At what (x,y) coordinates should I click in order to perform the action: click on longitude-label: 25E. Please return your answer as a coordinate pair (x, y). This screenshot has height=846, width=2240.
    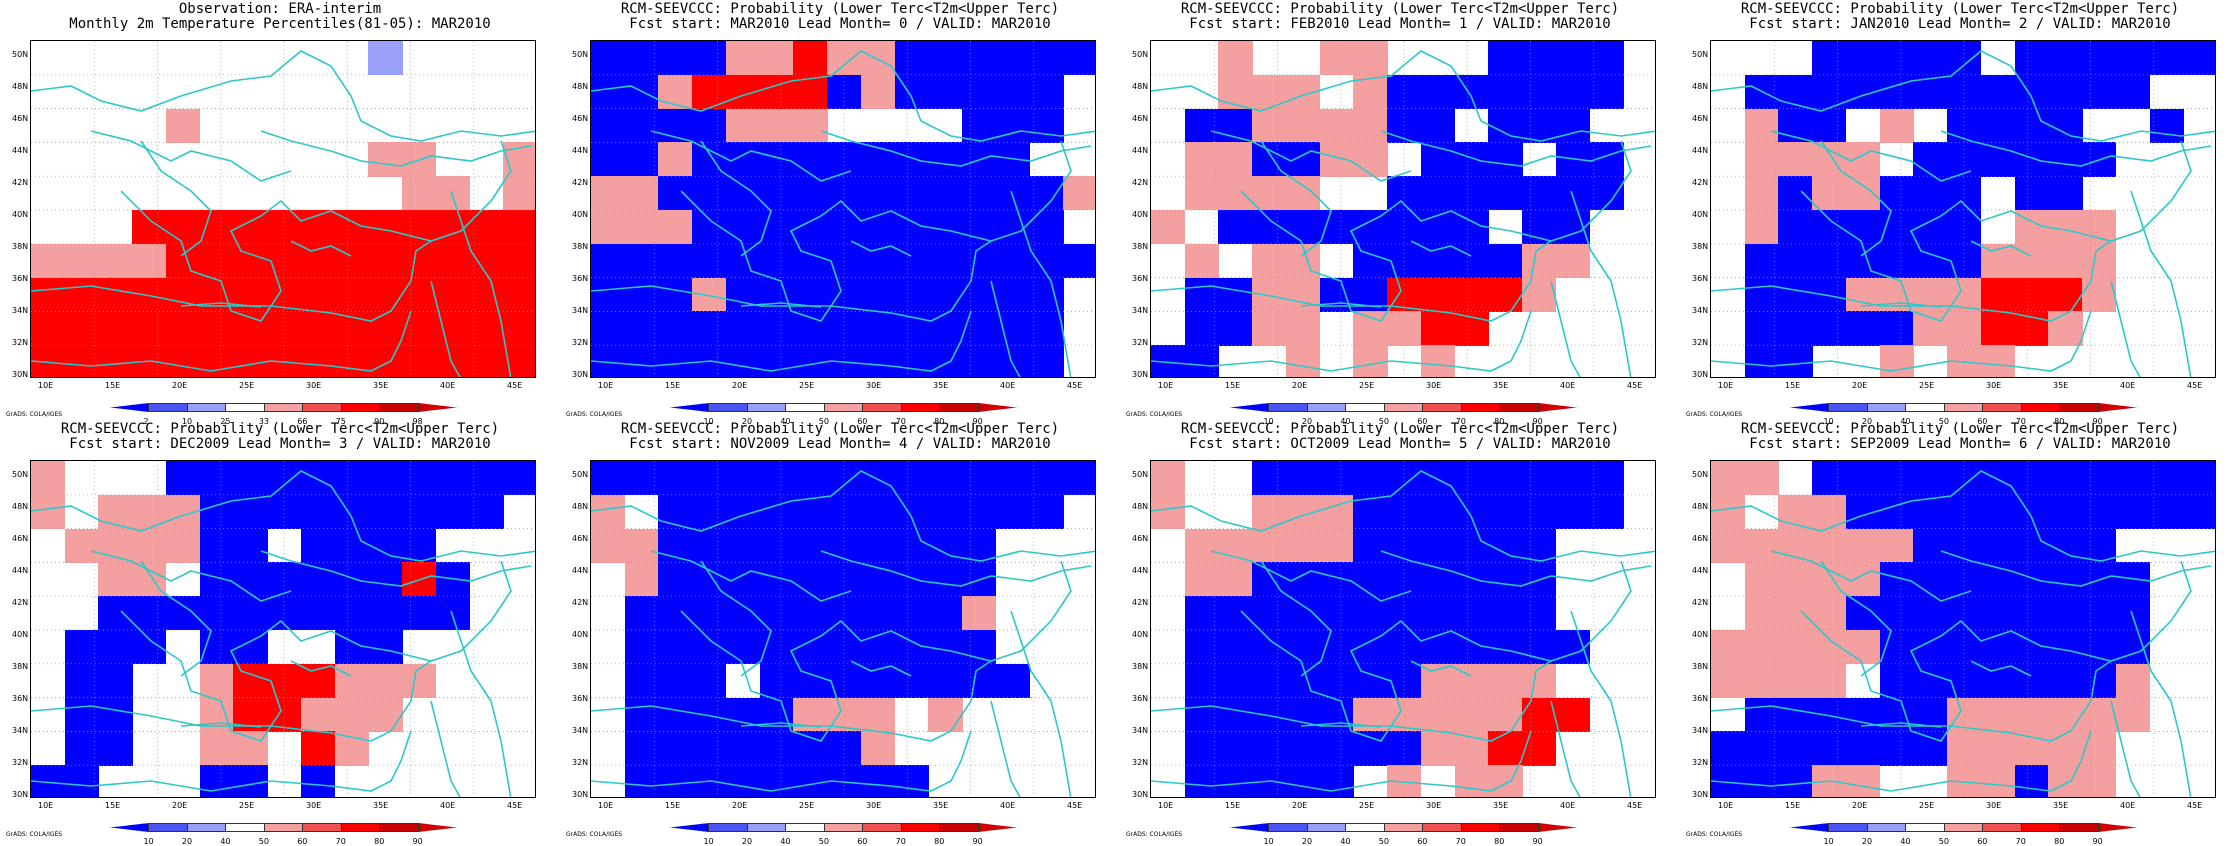
    Looking at the image, I should click on (1927, 805).